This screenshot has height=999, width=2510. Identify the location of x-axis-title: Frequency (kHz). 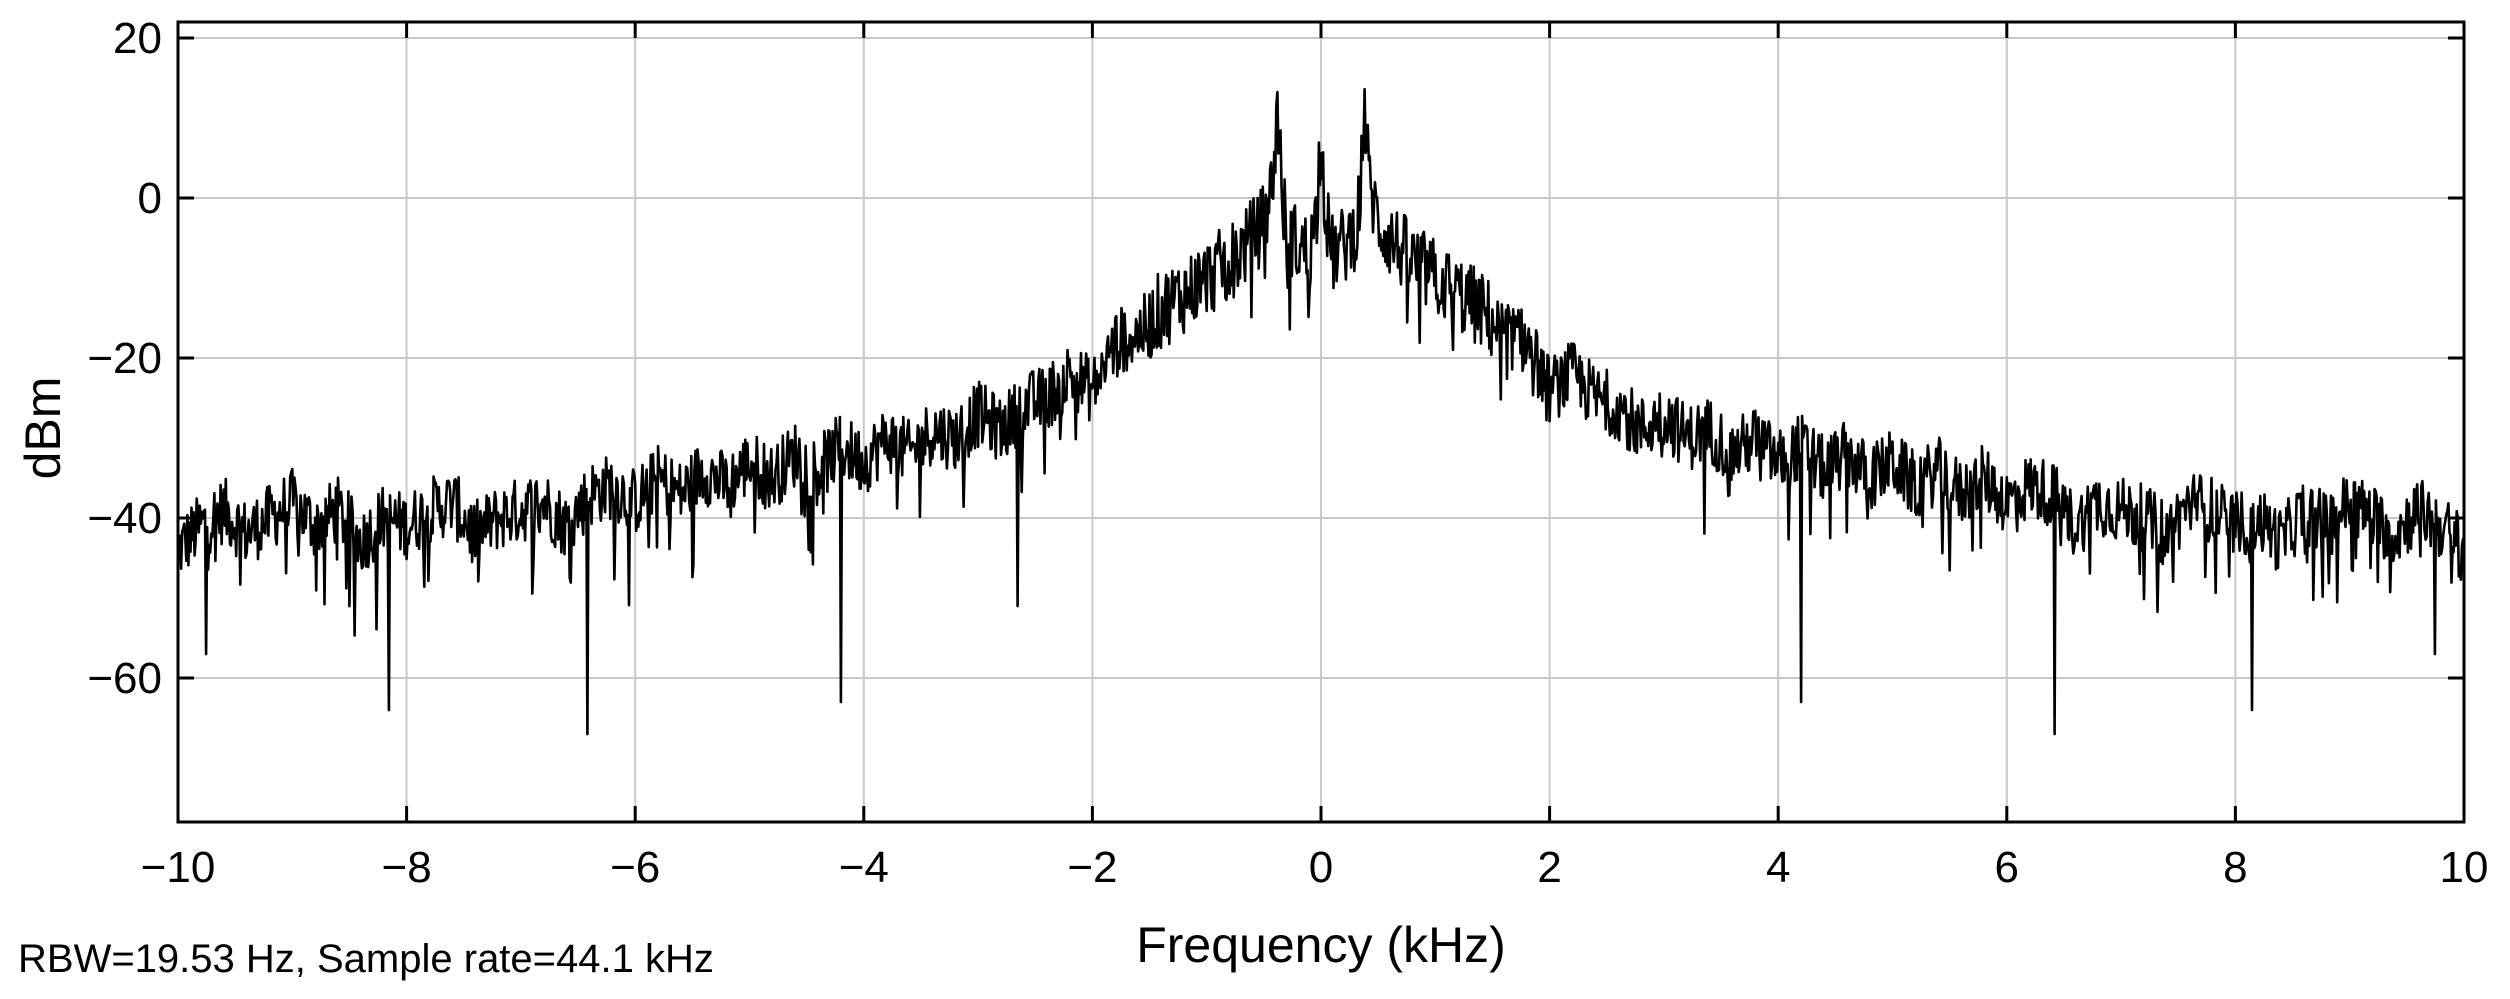
(1321, 945).